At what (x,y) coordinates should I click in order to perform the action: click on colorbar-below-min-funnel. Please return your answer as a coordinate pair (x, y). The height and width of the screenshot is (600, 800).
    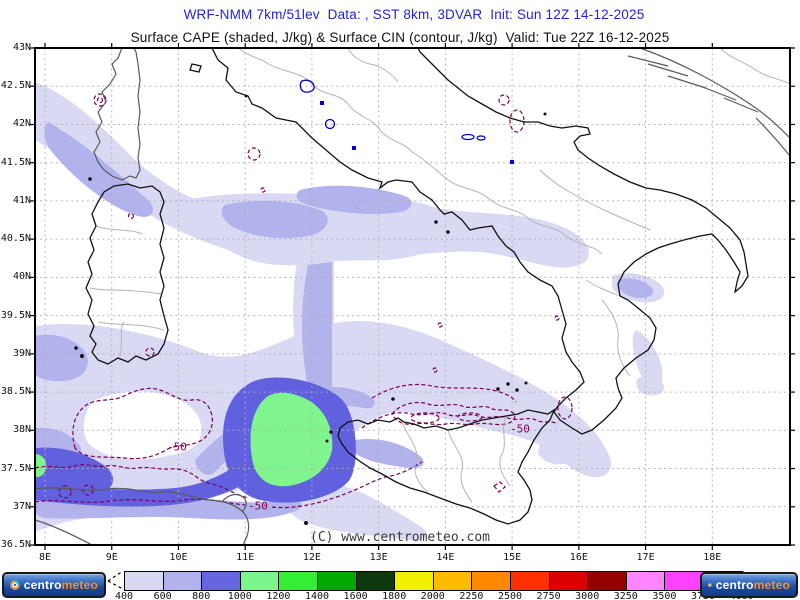
    Looking at the image, I should click on (115, 580).